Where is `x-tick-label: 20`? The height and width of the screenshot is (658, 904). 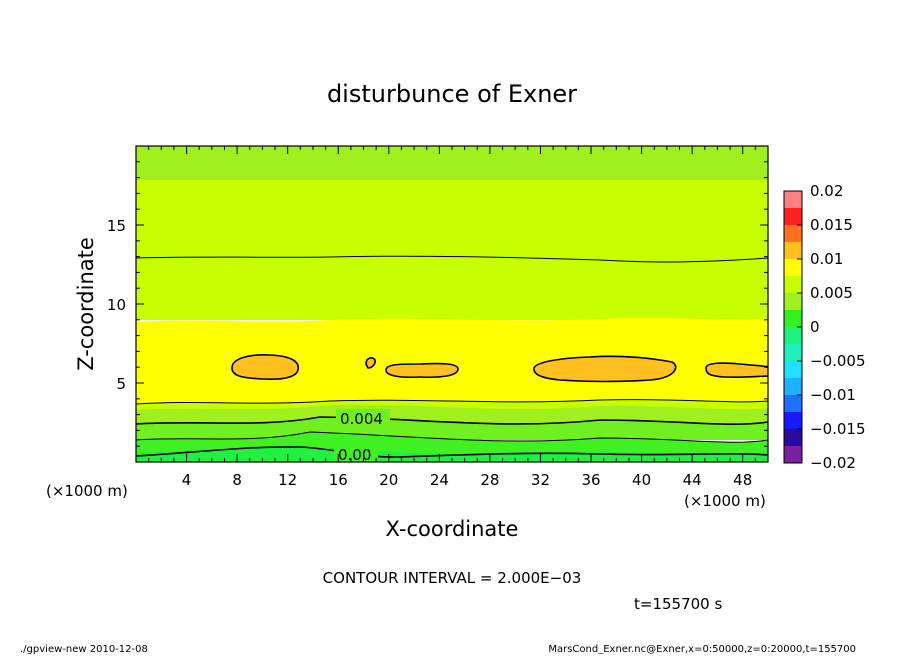 x-tick-label: 20 is located at coordinates (388, 480).